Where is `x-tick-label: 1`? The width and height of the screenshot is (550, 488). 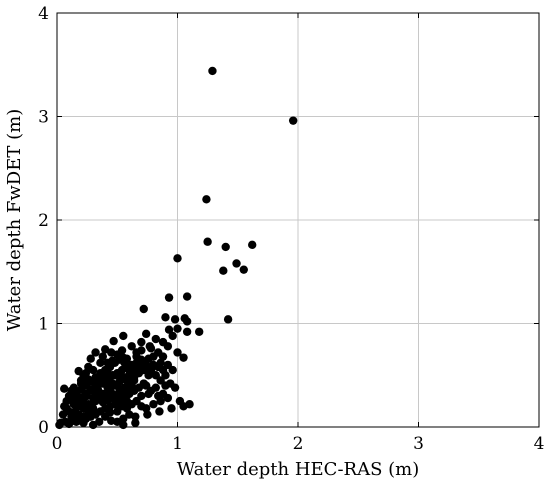 x-tick-label: 1 is located at coordinates (177, 444).